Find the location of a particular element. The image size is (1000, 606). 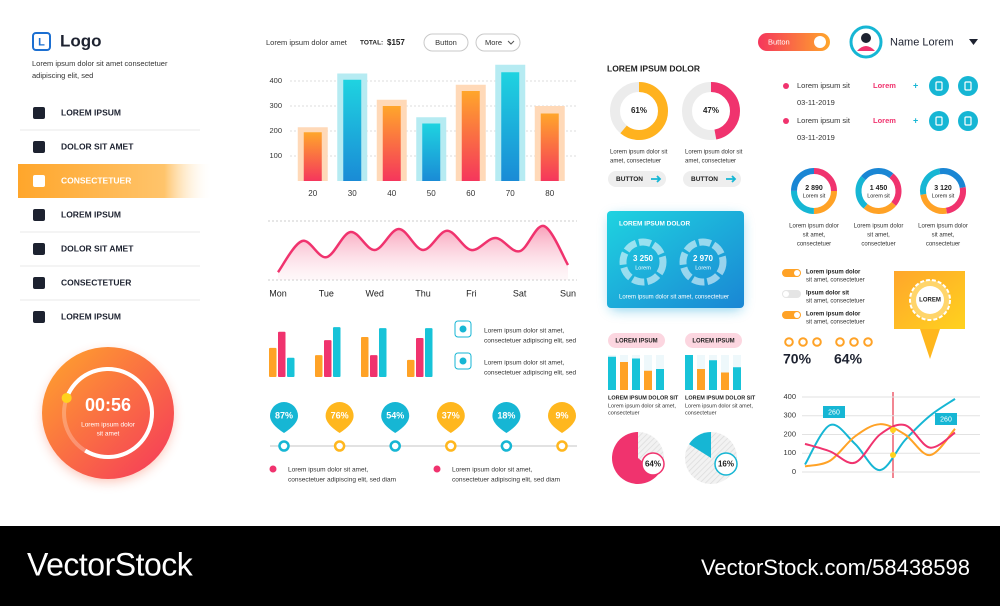

toggle-title: Ipsum dolor sit is located at coordinates (827, 294).